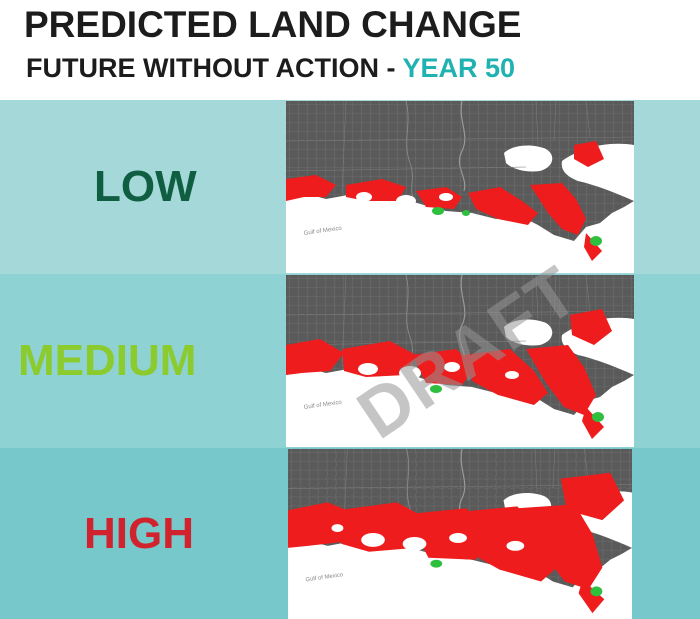  I want to click on subtitle-highlight: YEAR 50, so click(459, 68).